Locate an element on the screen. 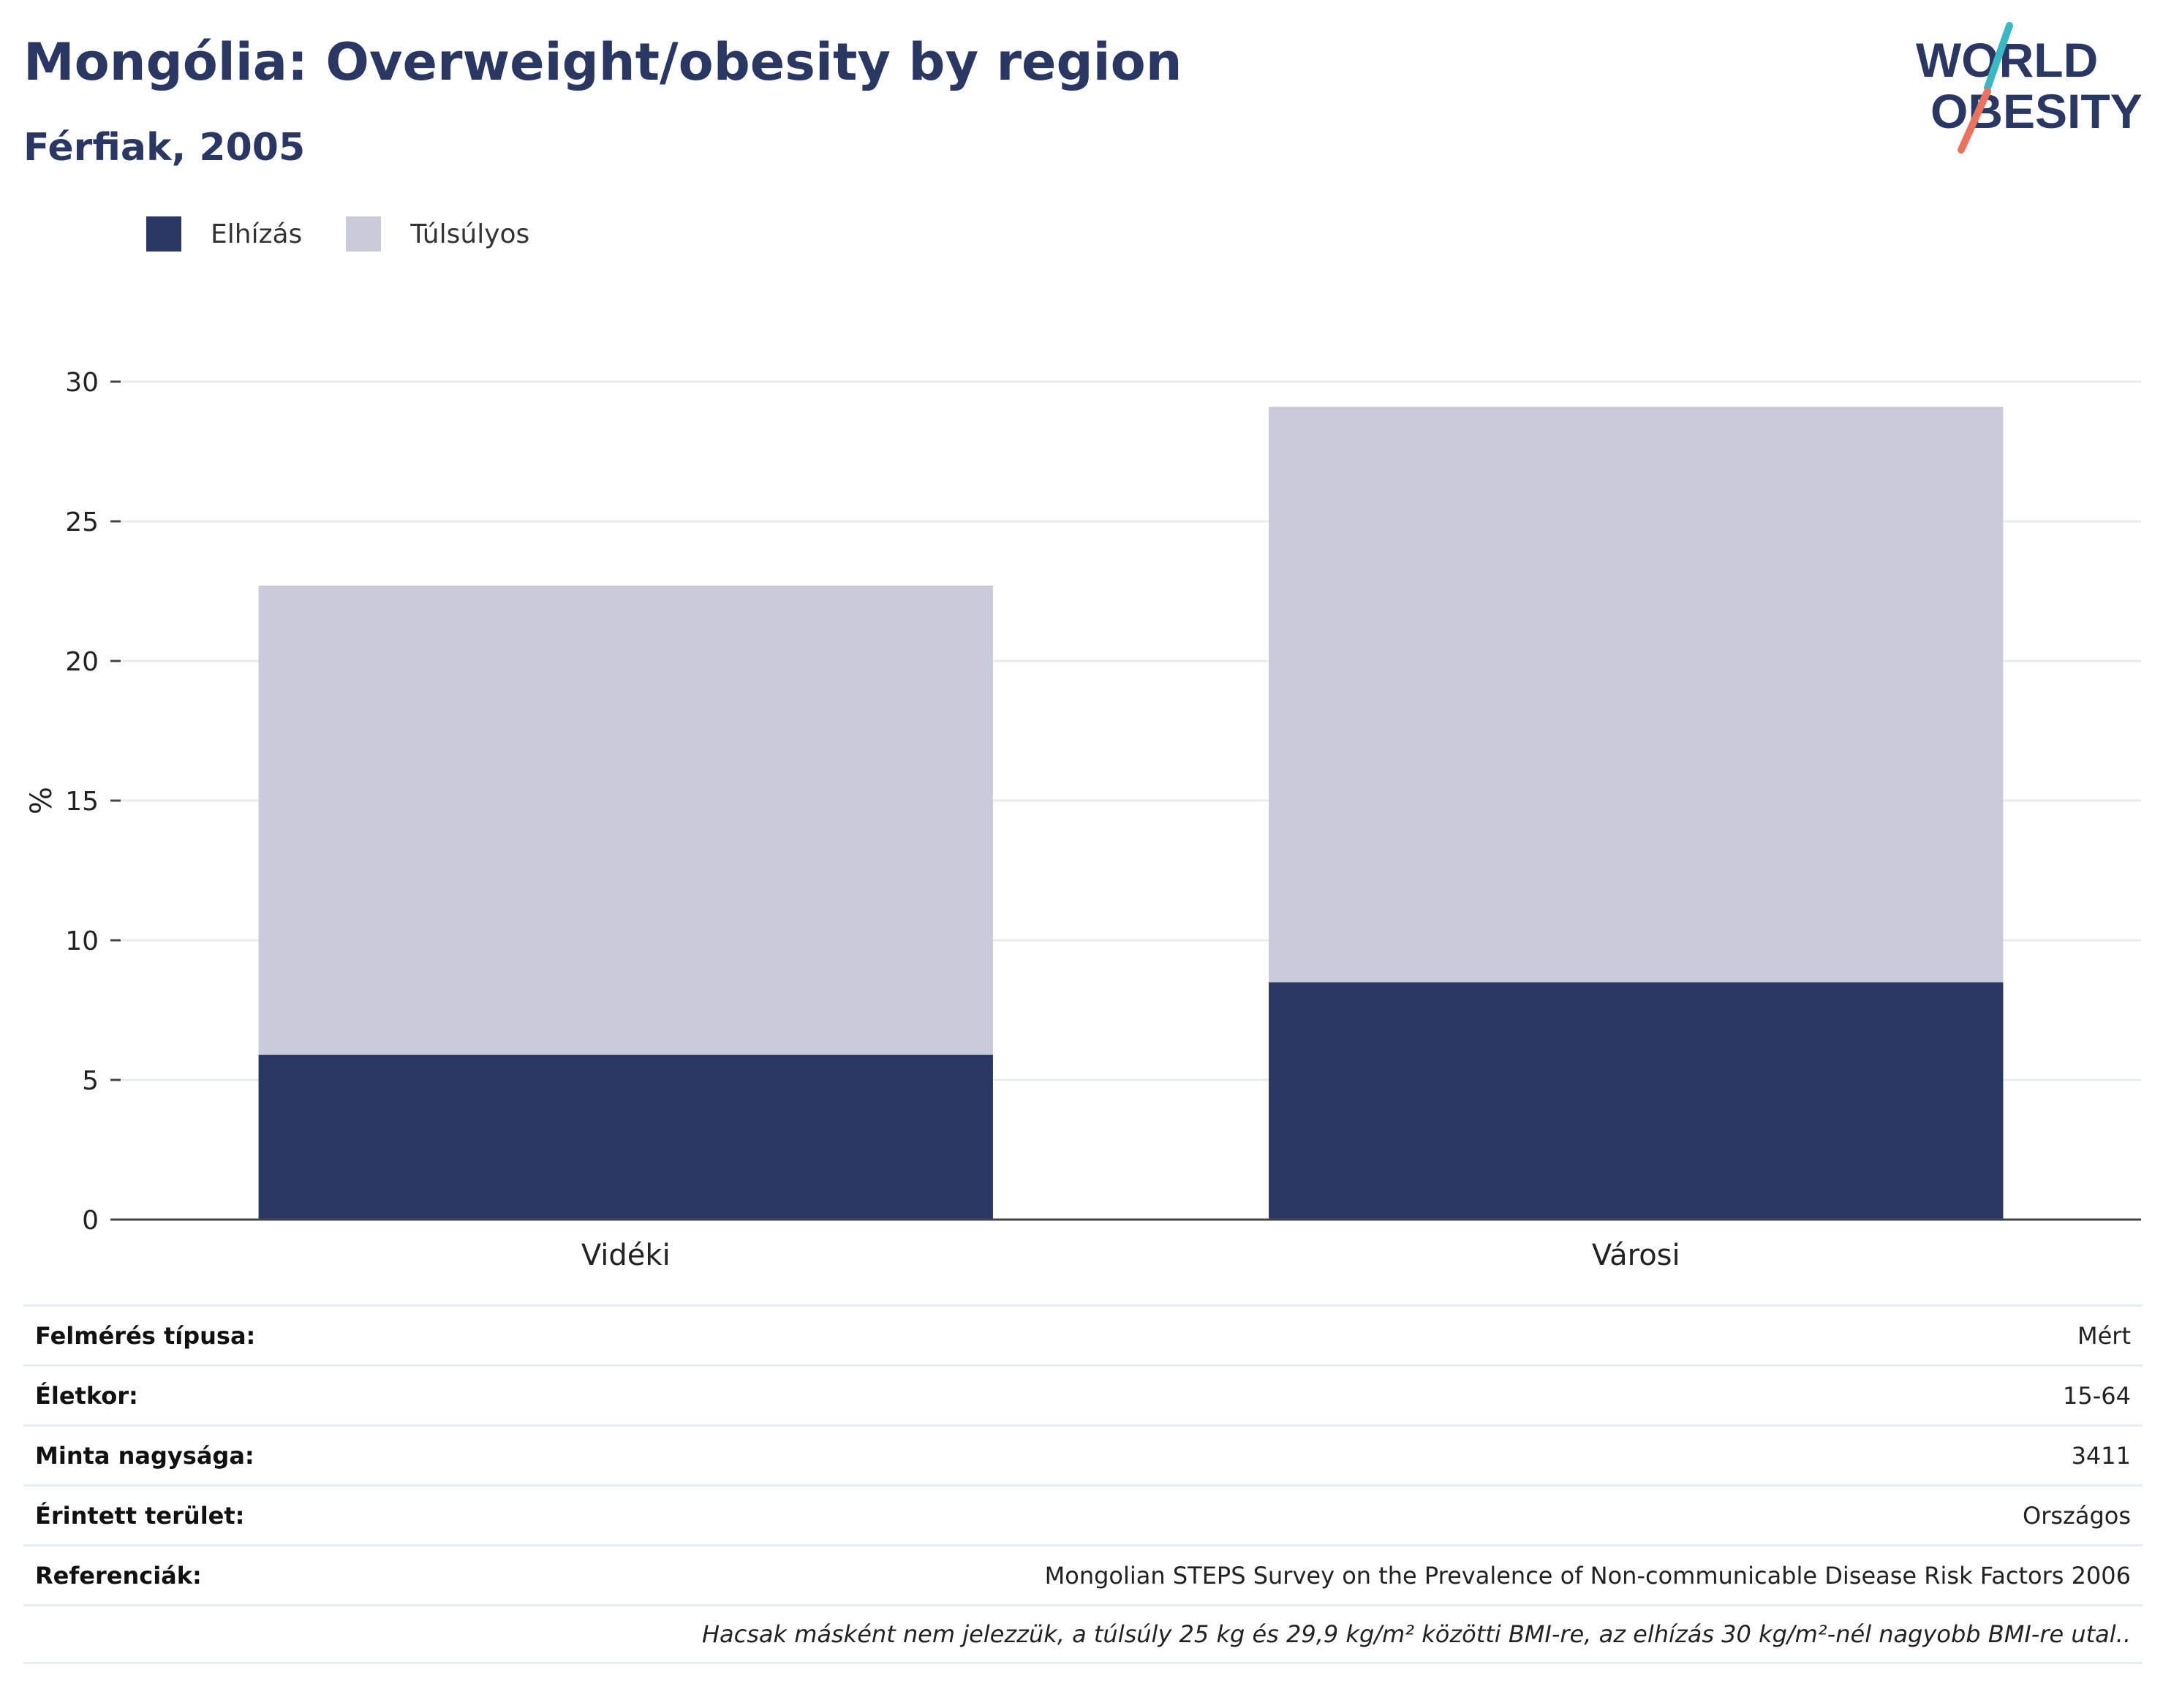  chart-legend: Elhízás Túlsúlyos is located at coordinates (360, 234).